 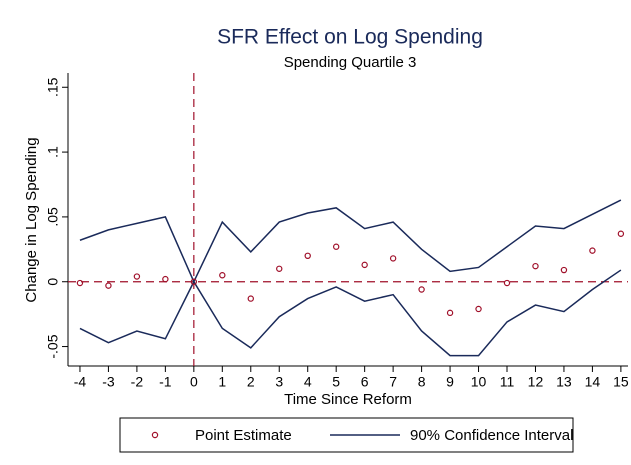 What do you see at coordinates (53, 152) in the screenshot?
I see `y-tick-label: .1` at bounding box center [53, 152].